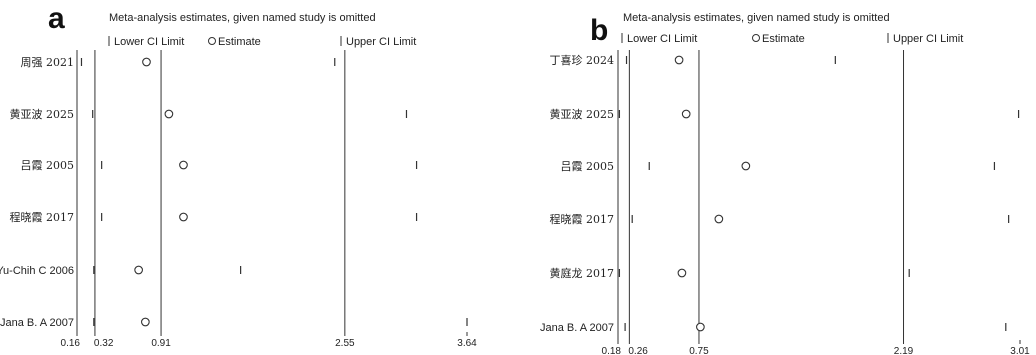 The width and height of the screenshot is (1036, 355). I want to click on x-tick-label: 0.75, so click(699, 350).